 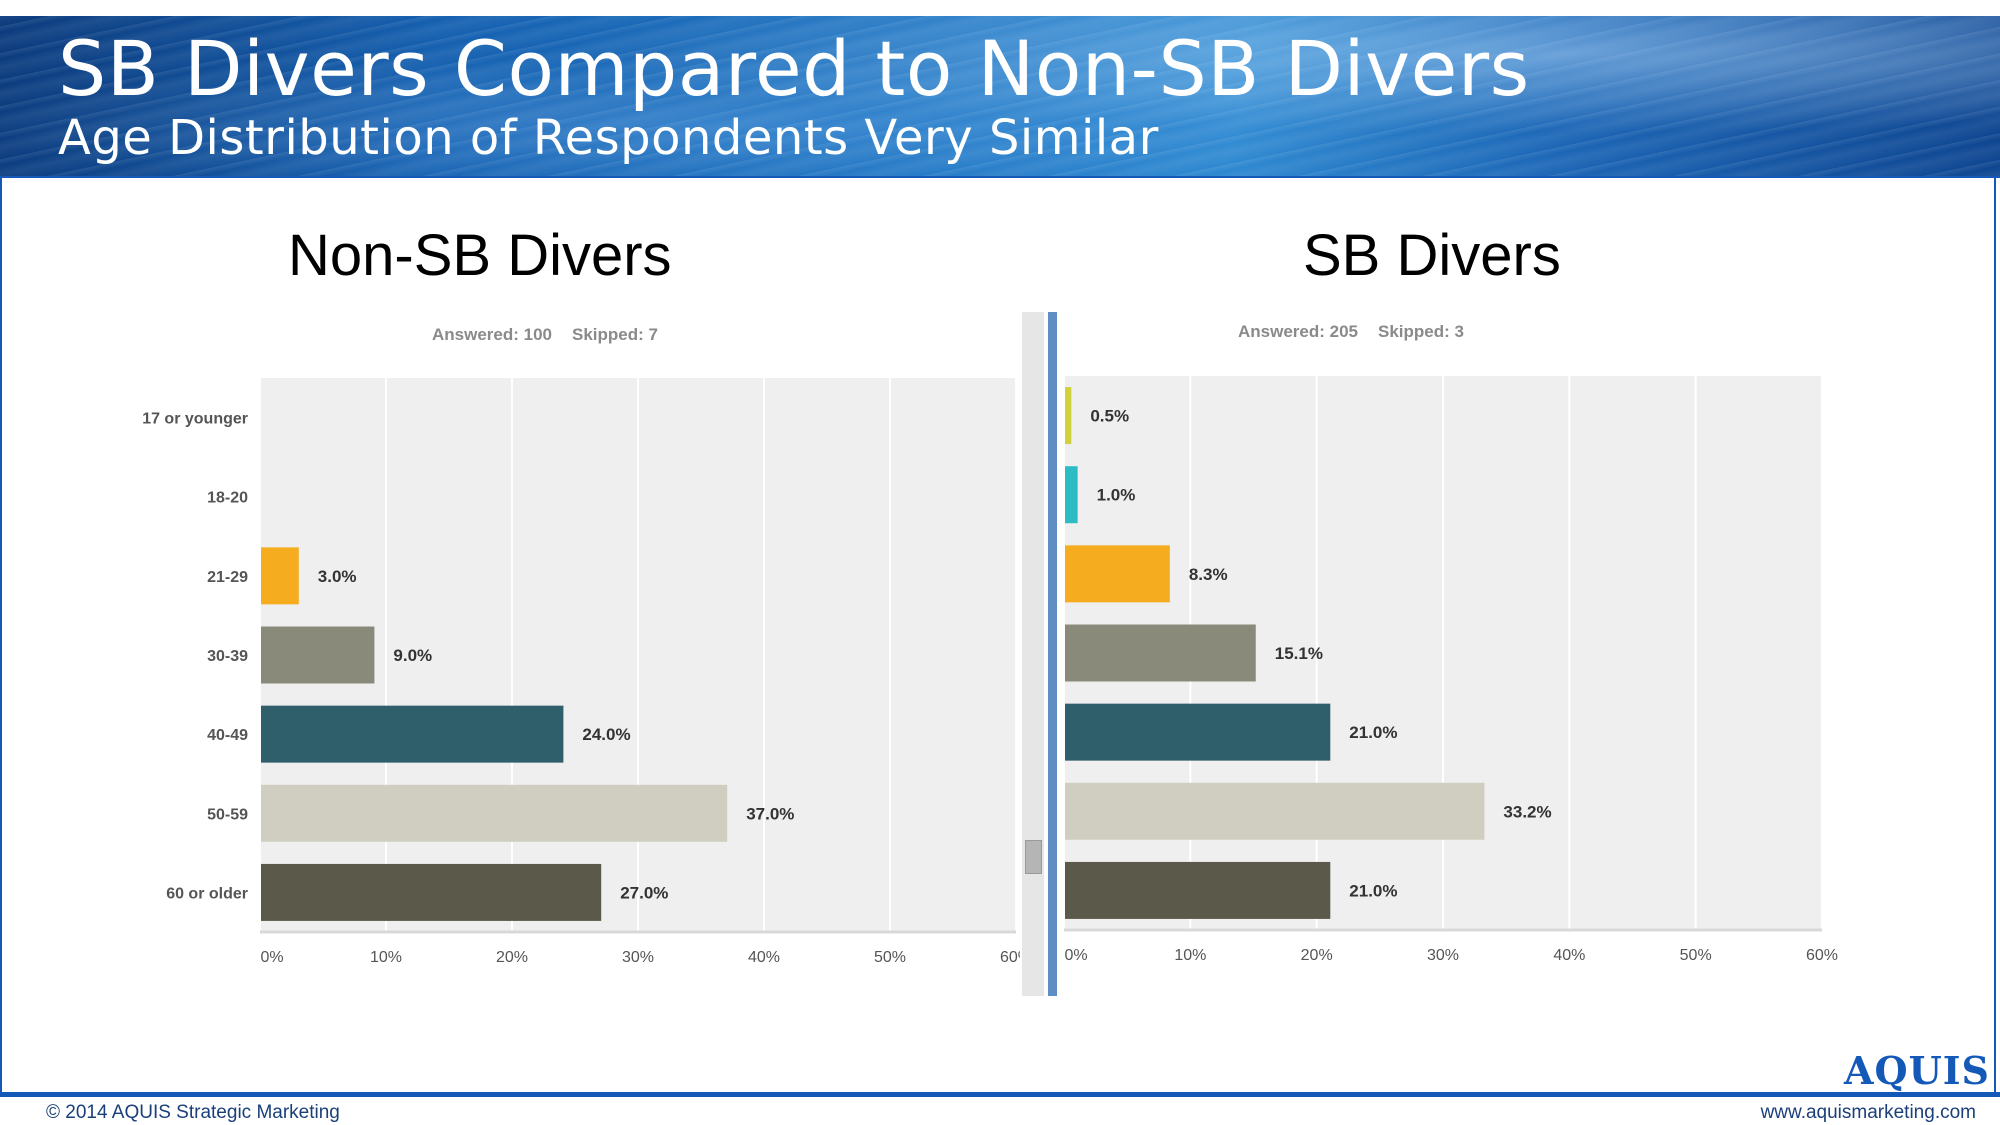 I want to click on left-category-label: 18-20, so click(x=227, y=498).